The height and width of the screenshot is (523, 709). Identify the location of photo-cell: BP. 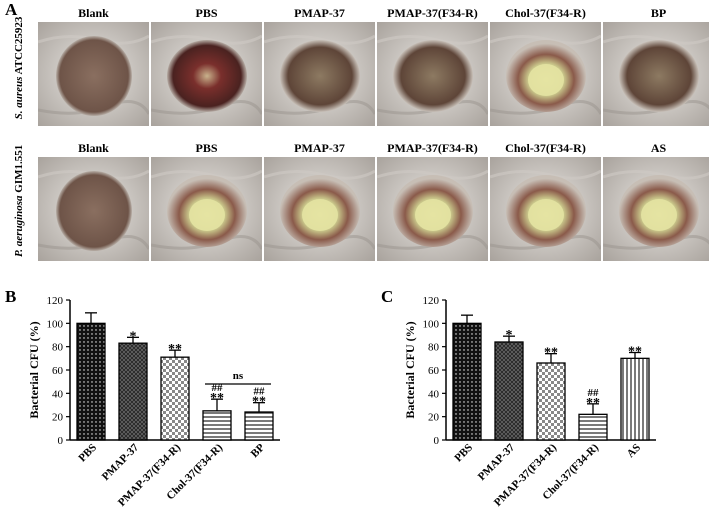
(656, 65).